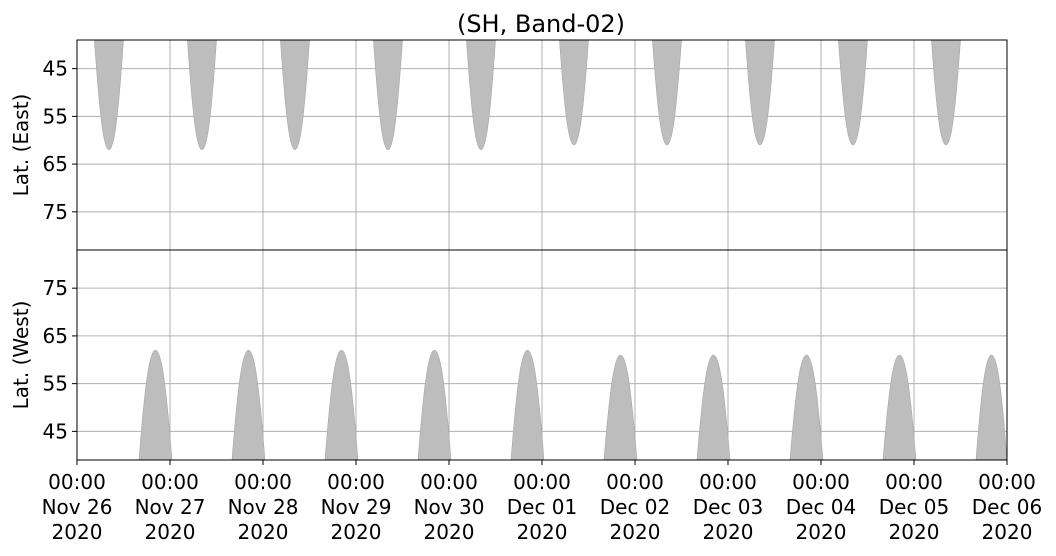 This screenshot has height=556, width=1056. I want to click on x-tick-label-date: Dec 05, so click(914, 507).